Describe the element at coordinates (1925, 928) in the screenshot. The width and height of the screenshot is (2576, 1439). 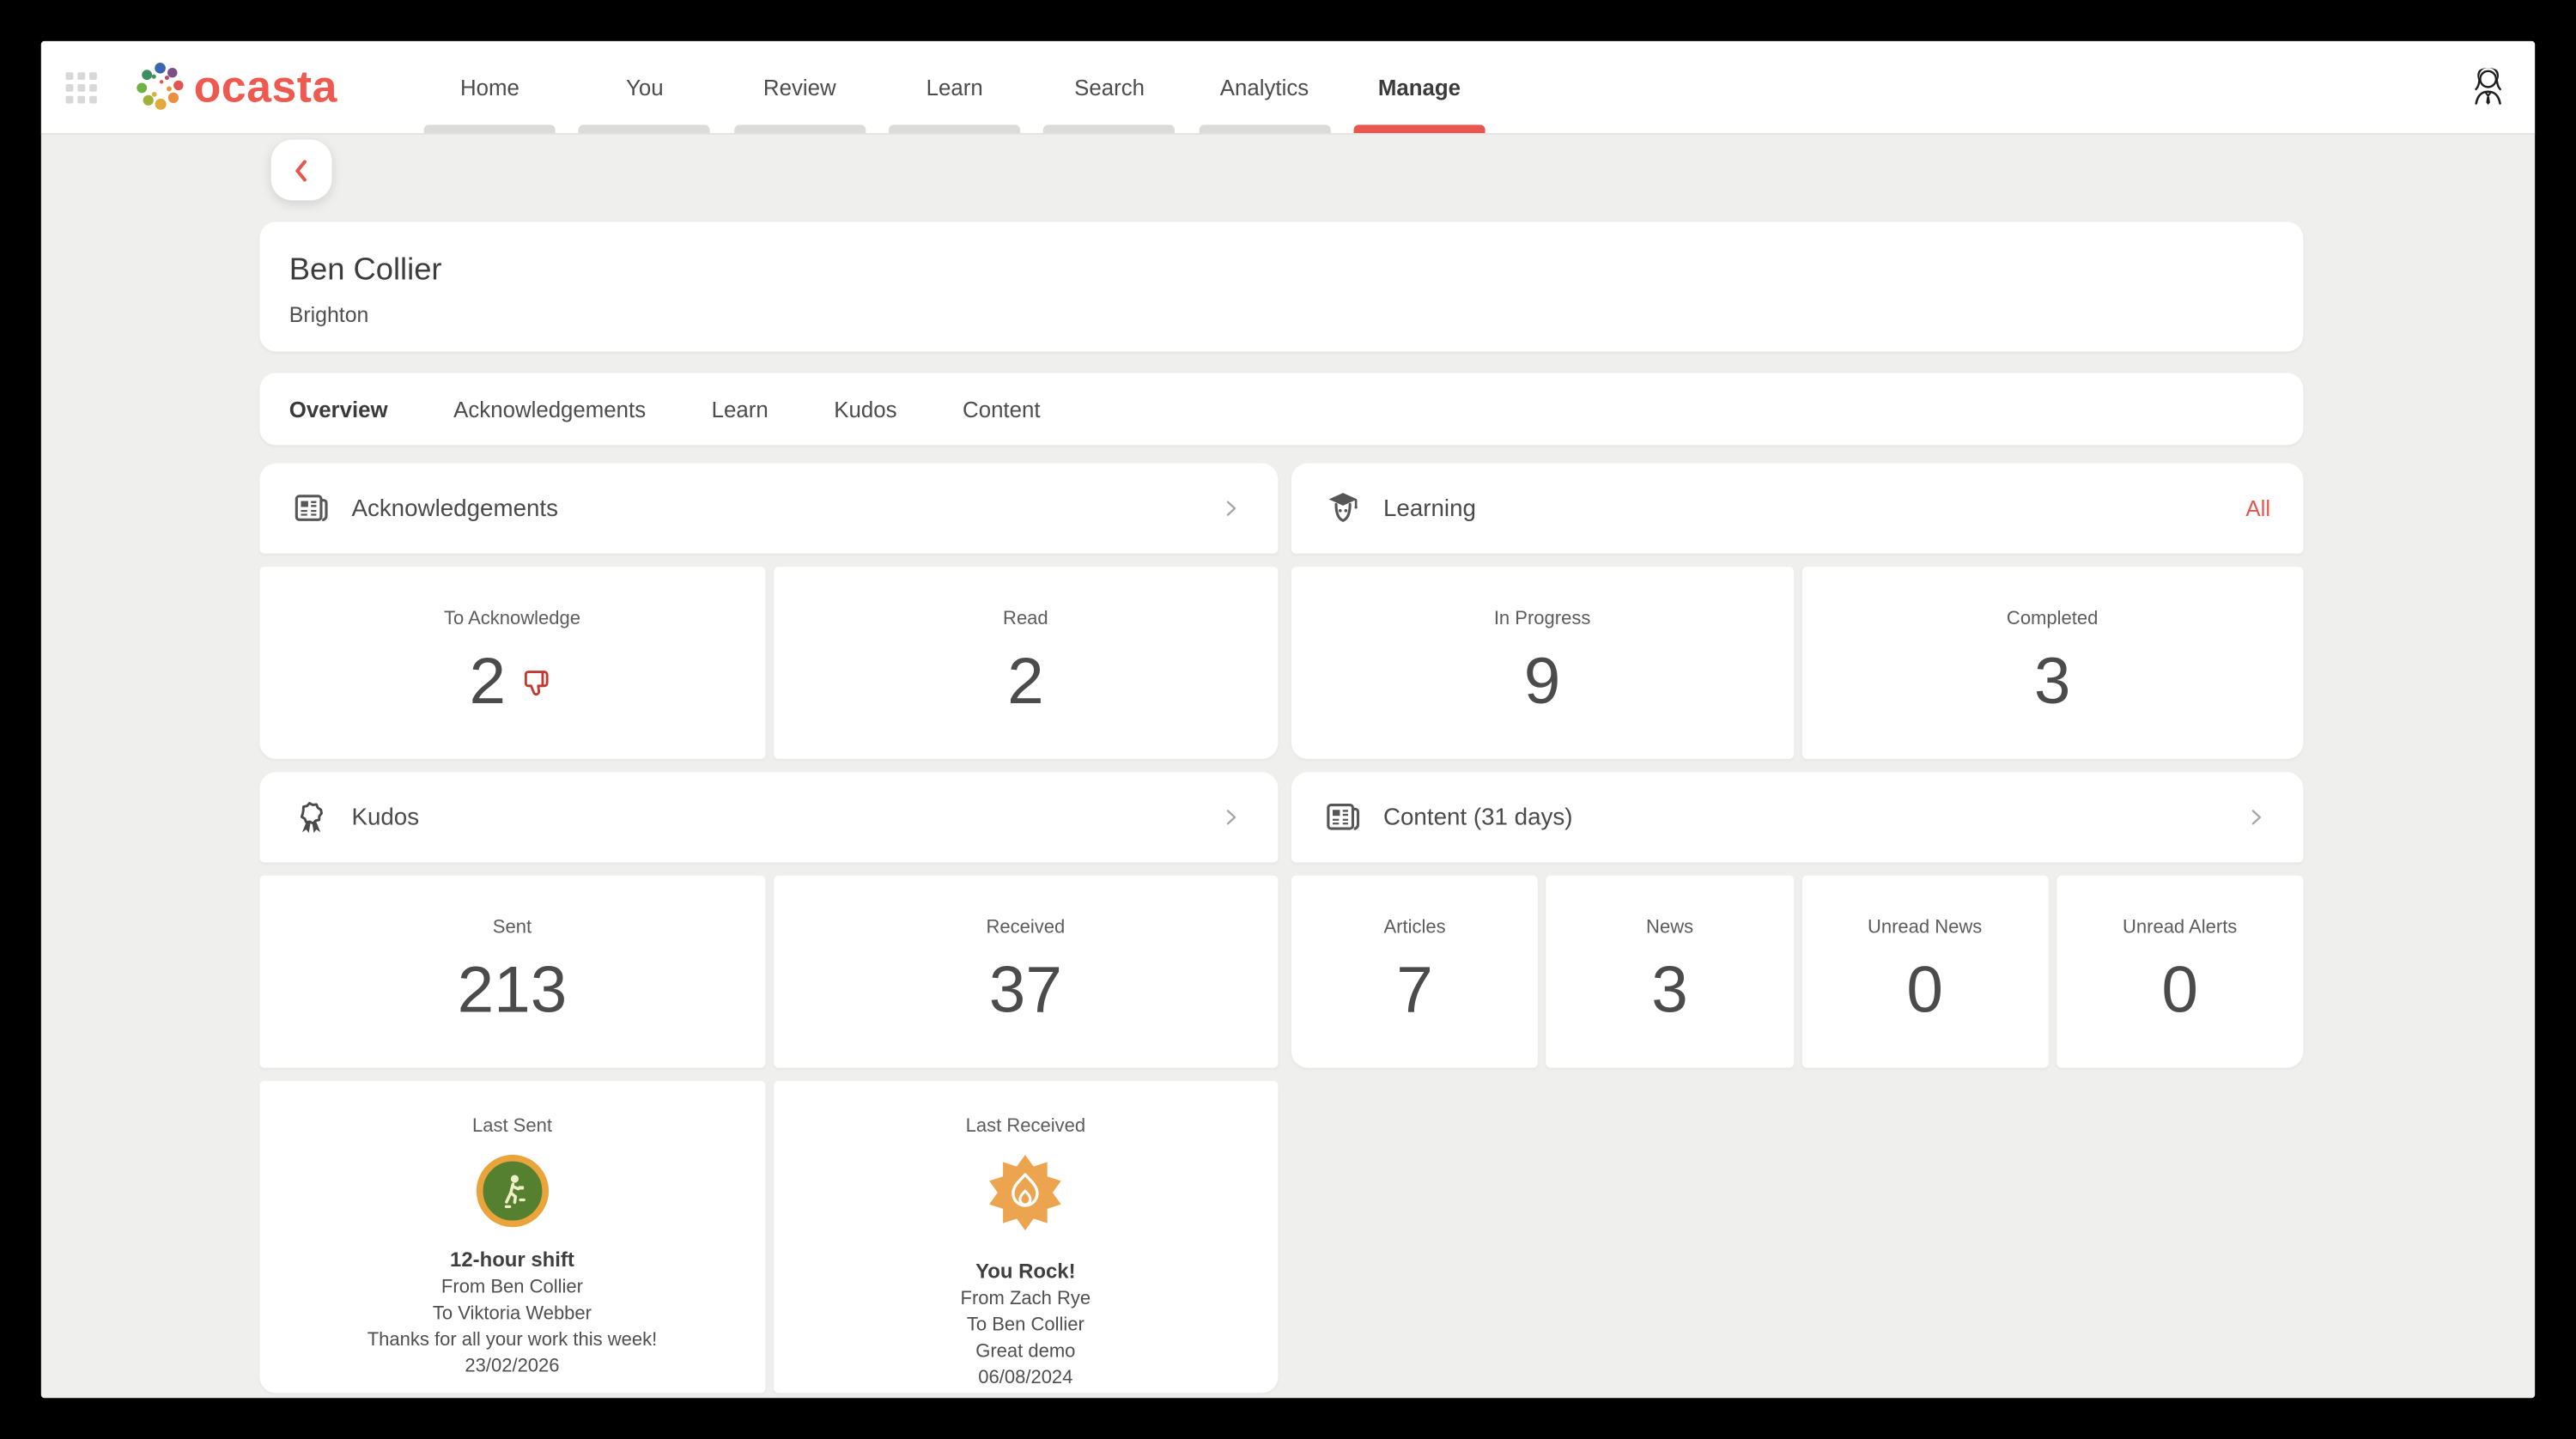
I see `stat-label: Unread News` at that location.